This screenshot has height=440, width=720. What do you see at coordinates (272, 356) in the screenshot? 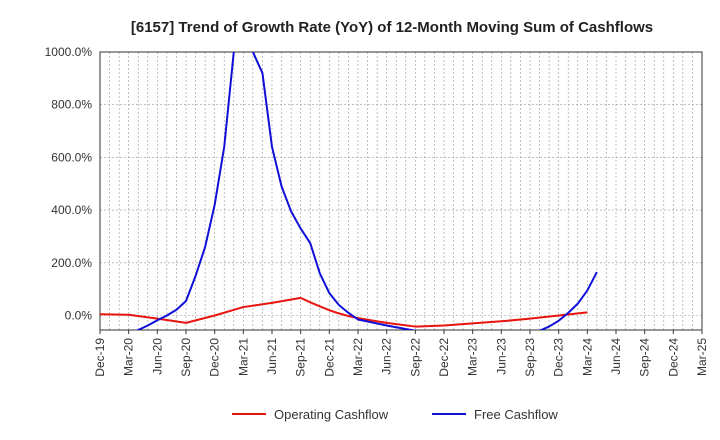
I see `x-tick-label: Jun-21` at bounding box center [272, 356].